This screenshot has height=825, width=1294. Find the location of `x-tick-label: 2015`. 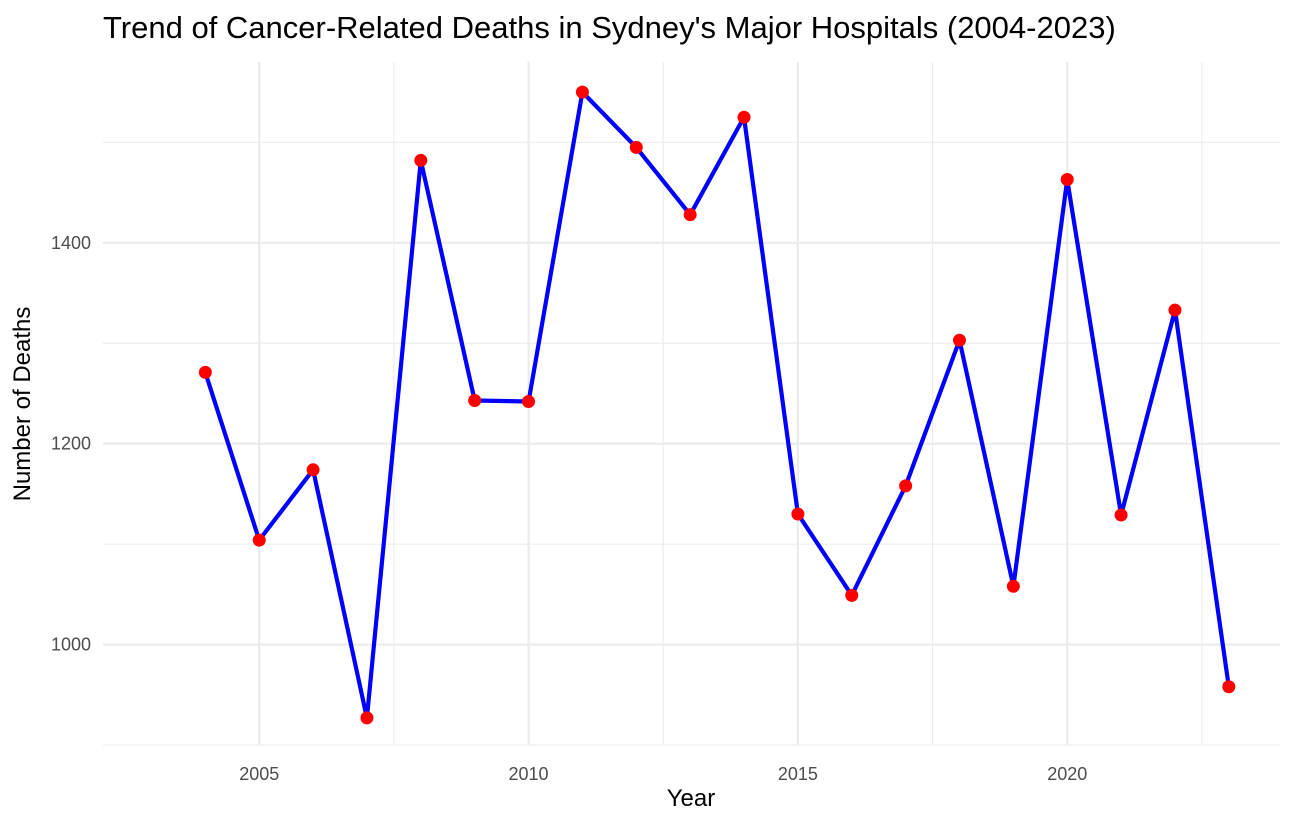

x-tick-label: 2015 is located at coordinates (798, 774).